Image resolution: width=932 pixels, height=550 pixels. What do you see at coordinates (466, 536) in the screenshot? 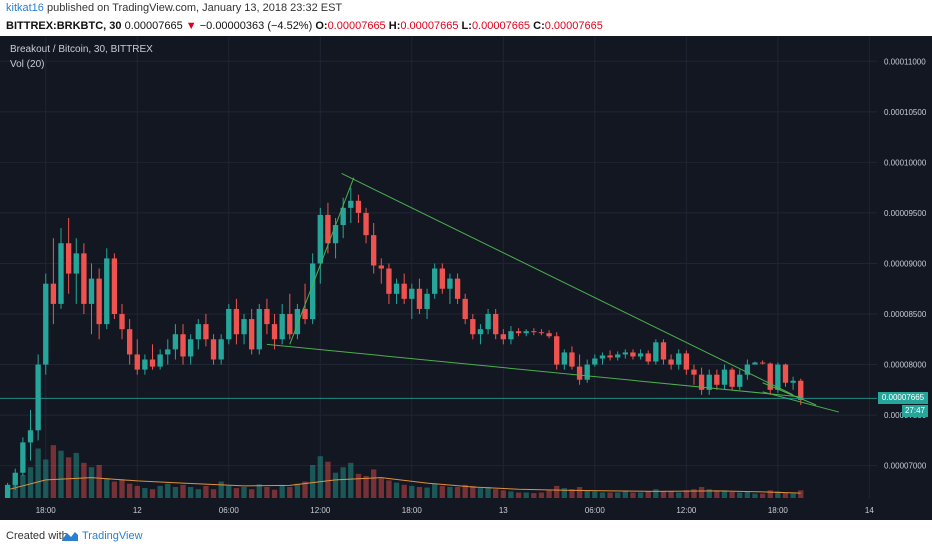
I see `footer: Created with TradingView` at bounding box center [466, 536].